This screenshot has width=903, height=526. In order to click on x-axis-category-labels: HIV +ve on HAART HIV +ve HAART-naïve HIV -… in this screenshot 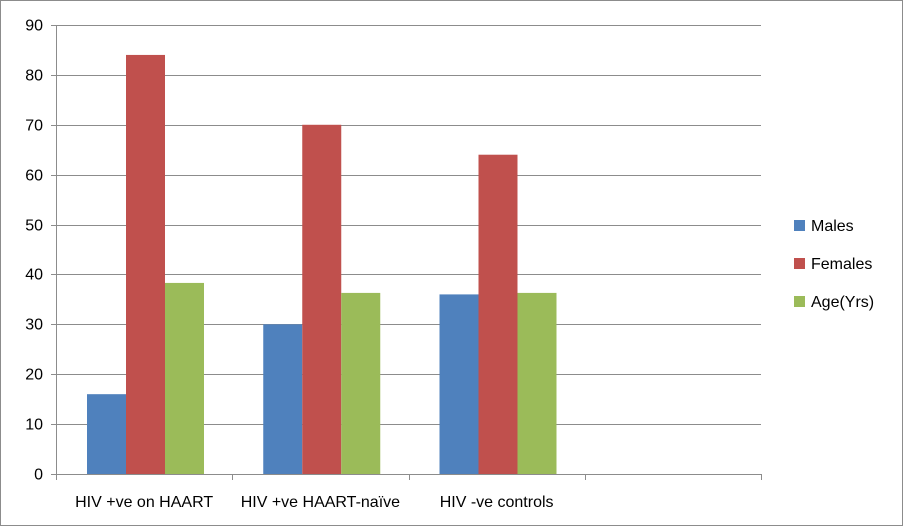, I will do `click(314, 502)`.